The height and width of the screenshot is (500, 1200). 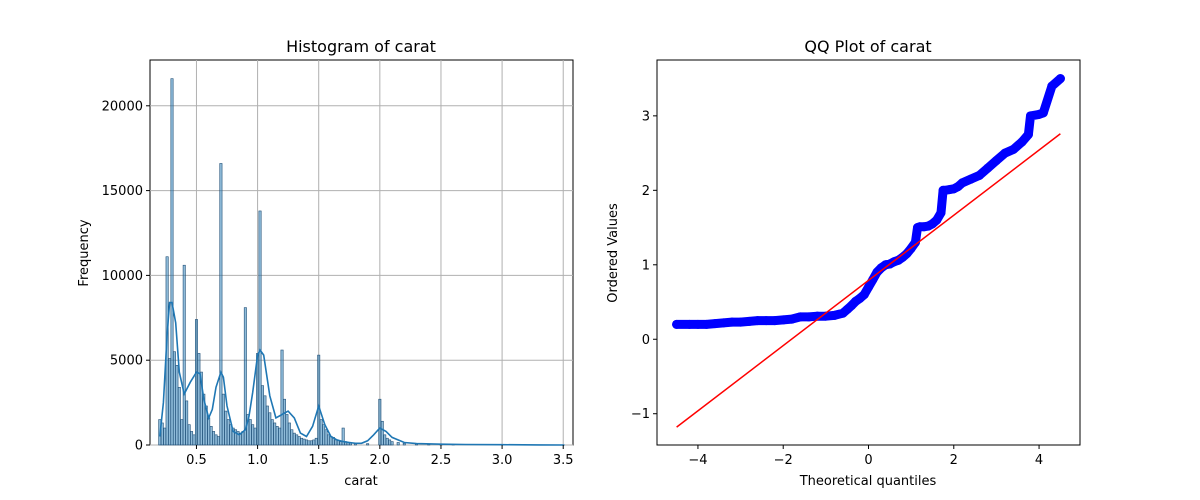 What do you see at coordinates (640, 414) in the screenshot?
I see `qq-y-tick-label: −1` at bounding box center [640, 414].